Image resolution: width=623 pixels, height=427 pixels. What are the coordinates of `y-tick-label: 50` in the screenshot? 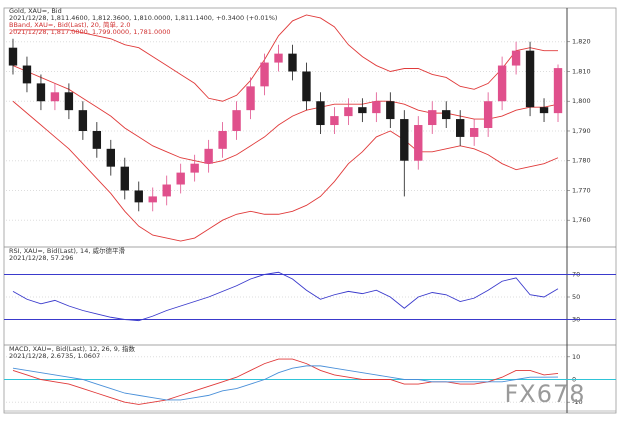 It's located at (576, 297).